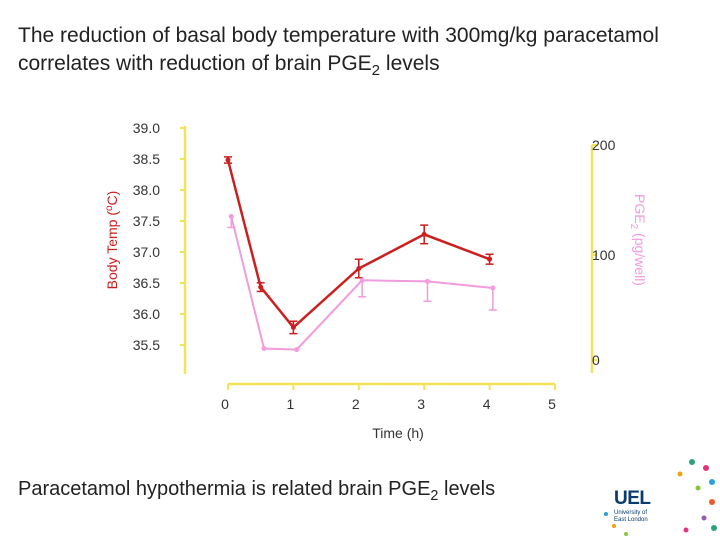 This screenshot has height=545, width=720. Describe the element at coordinates (604, 145) in the screenshot. I see `y-right-tick-label: 200` at that location.